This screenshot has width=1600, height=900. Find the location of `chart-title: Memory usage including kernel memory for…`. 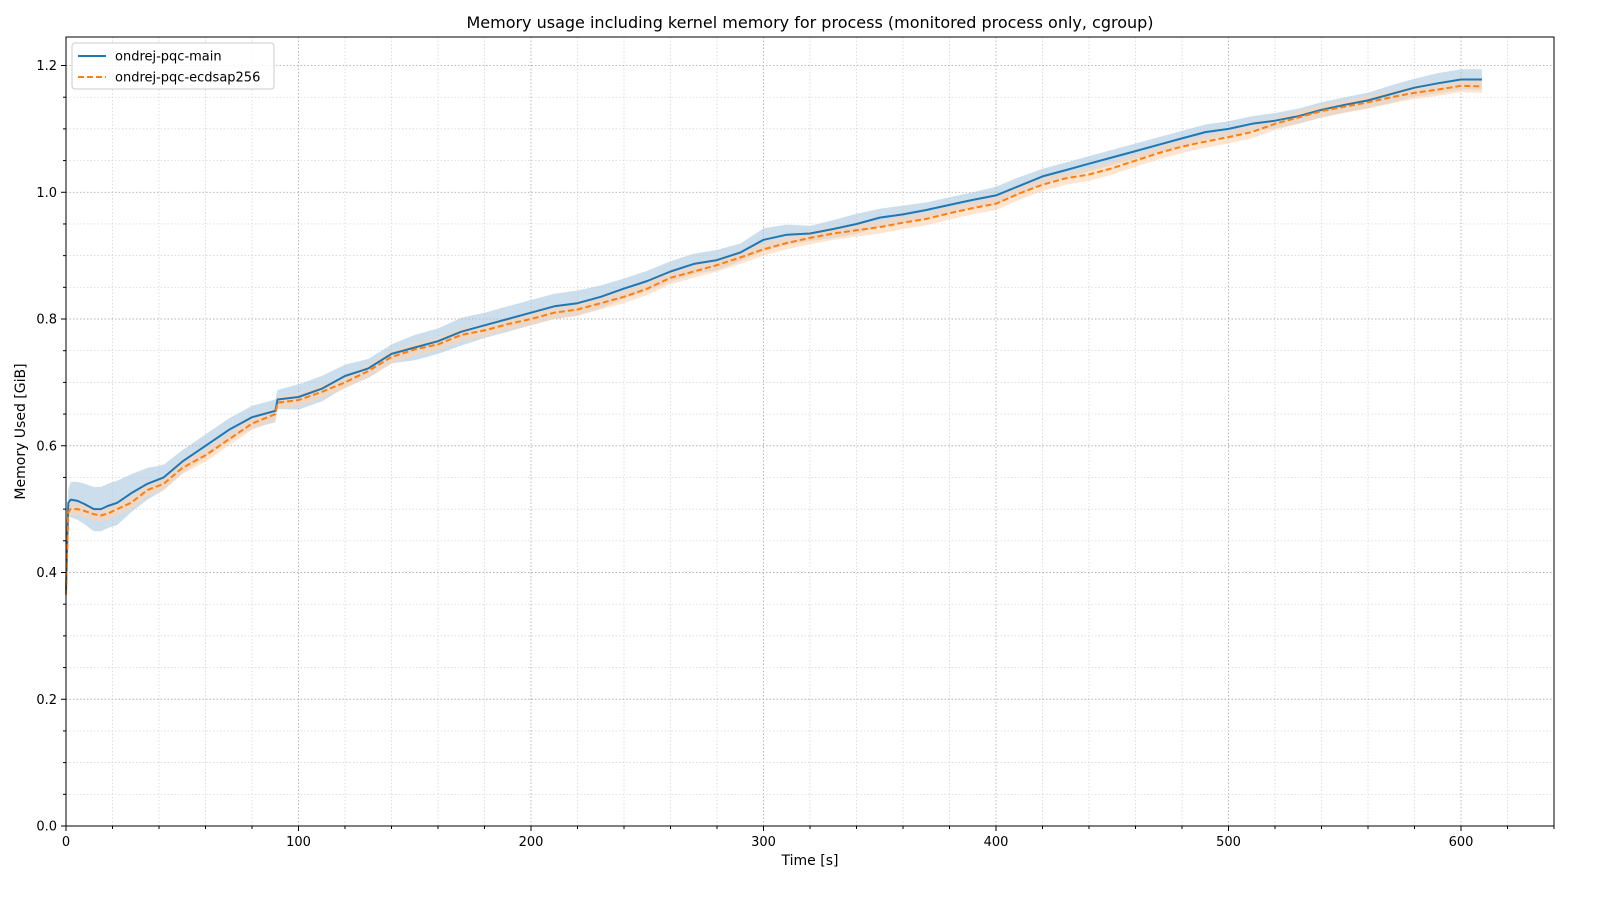

chart-title: Memory usage including kernel memory for… is located at coordinates (809, 22).